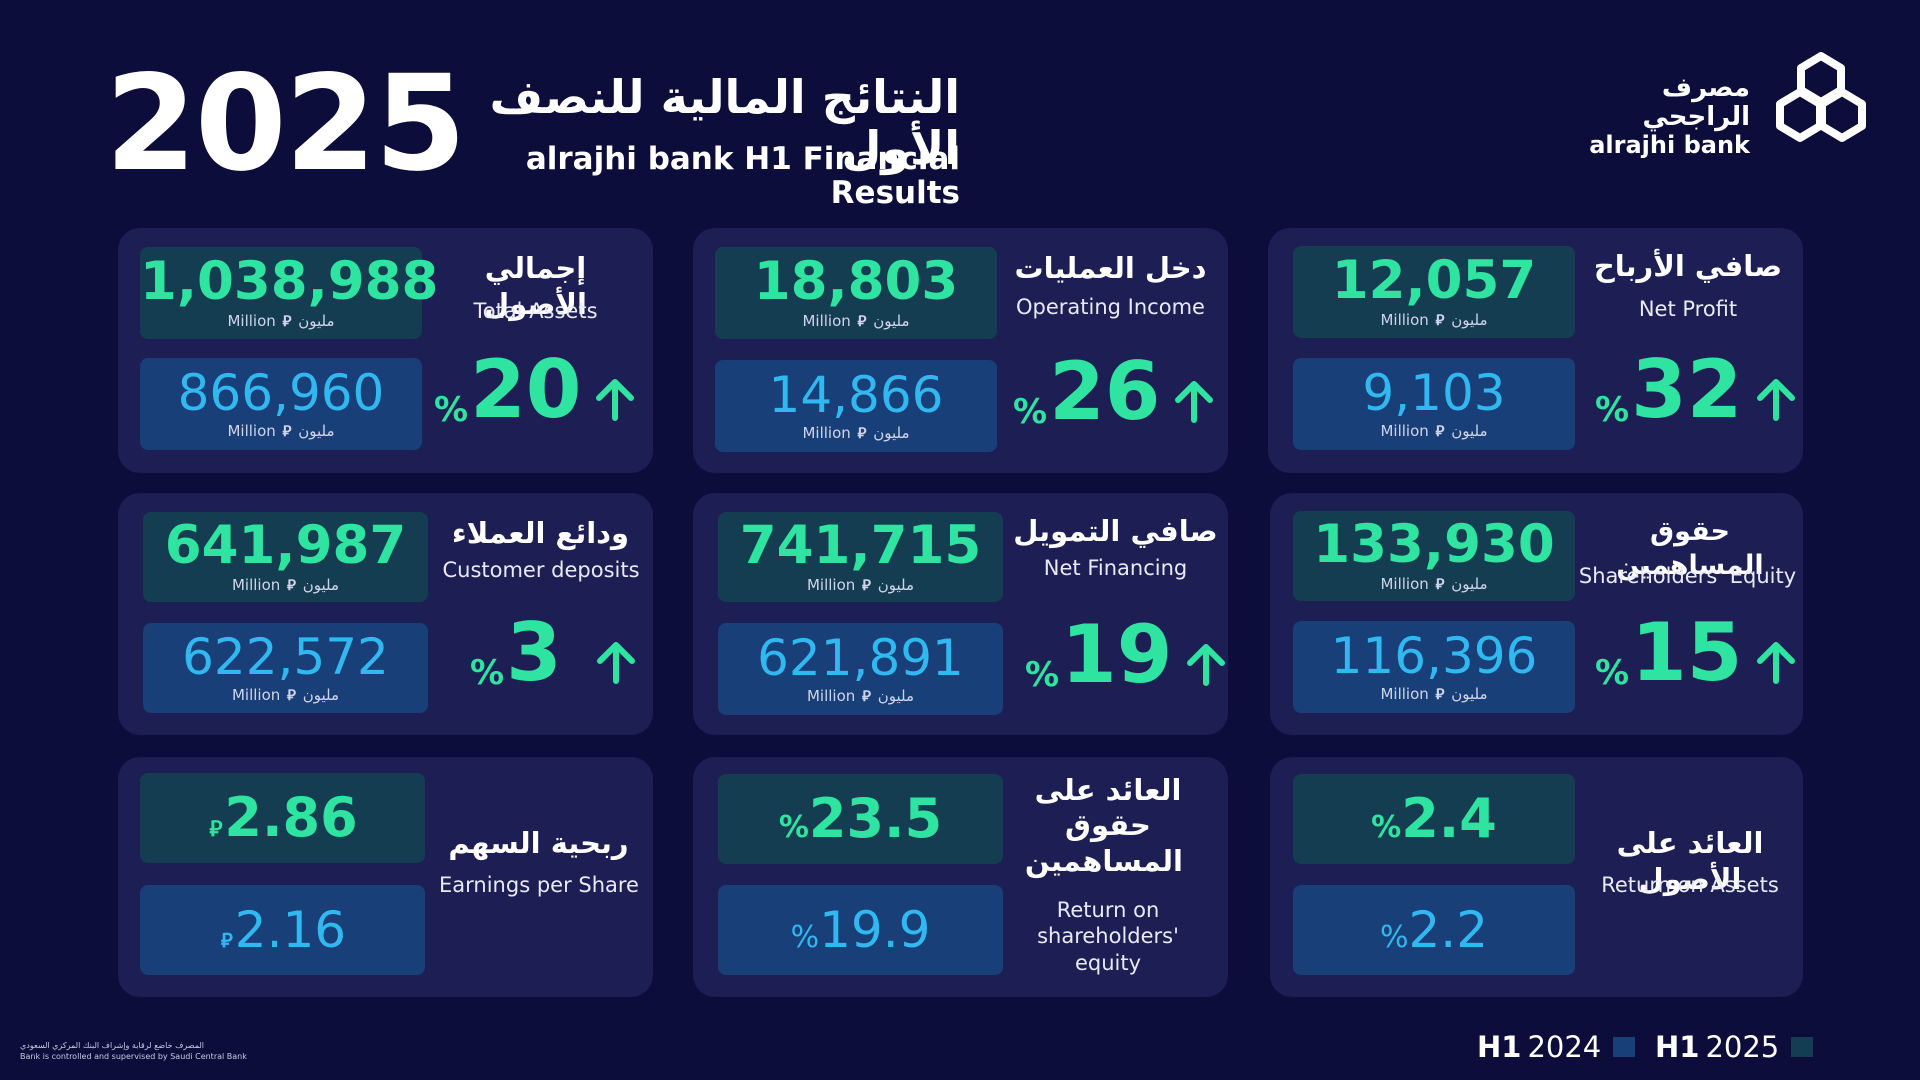 The image size is (1920, 1080). I want to click on metric-label-arabic: صافي التمويل, so click(1115, 531).